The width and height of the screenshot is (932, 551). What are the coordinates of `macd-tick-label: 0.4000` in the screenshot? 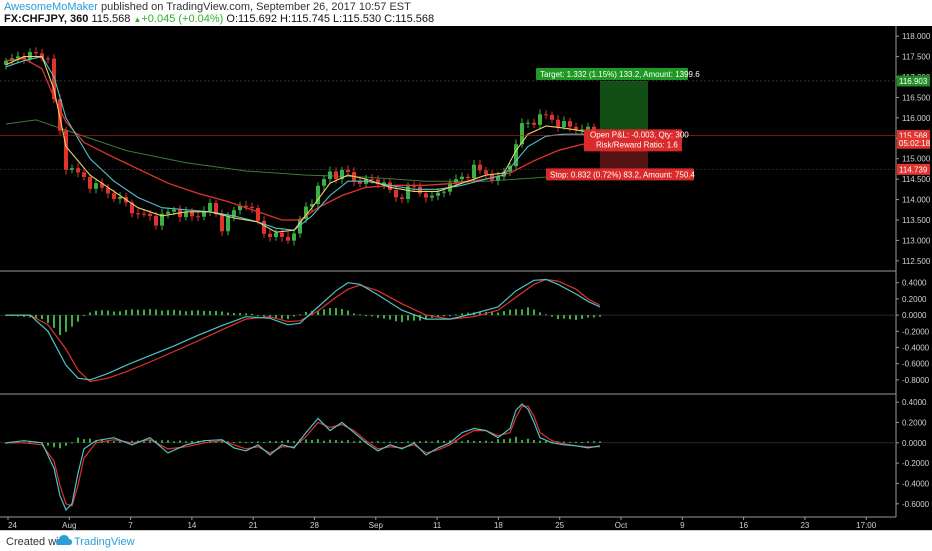 It's located at (914, 283).